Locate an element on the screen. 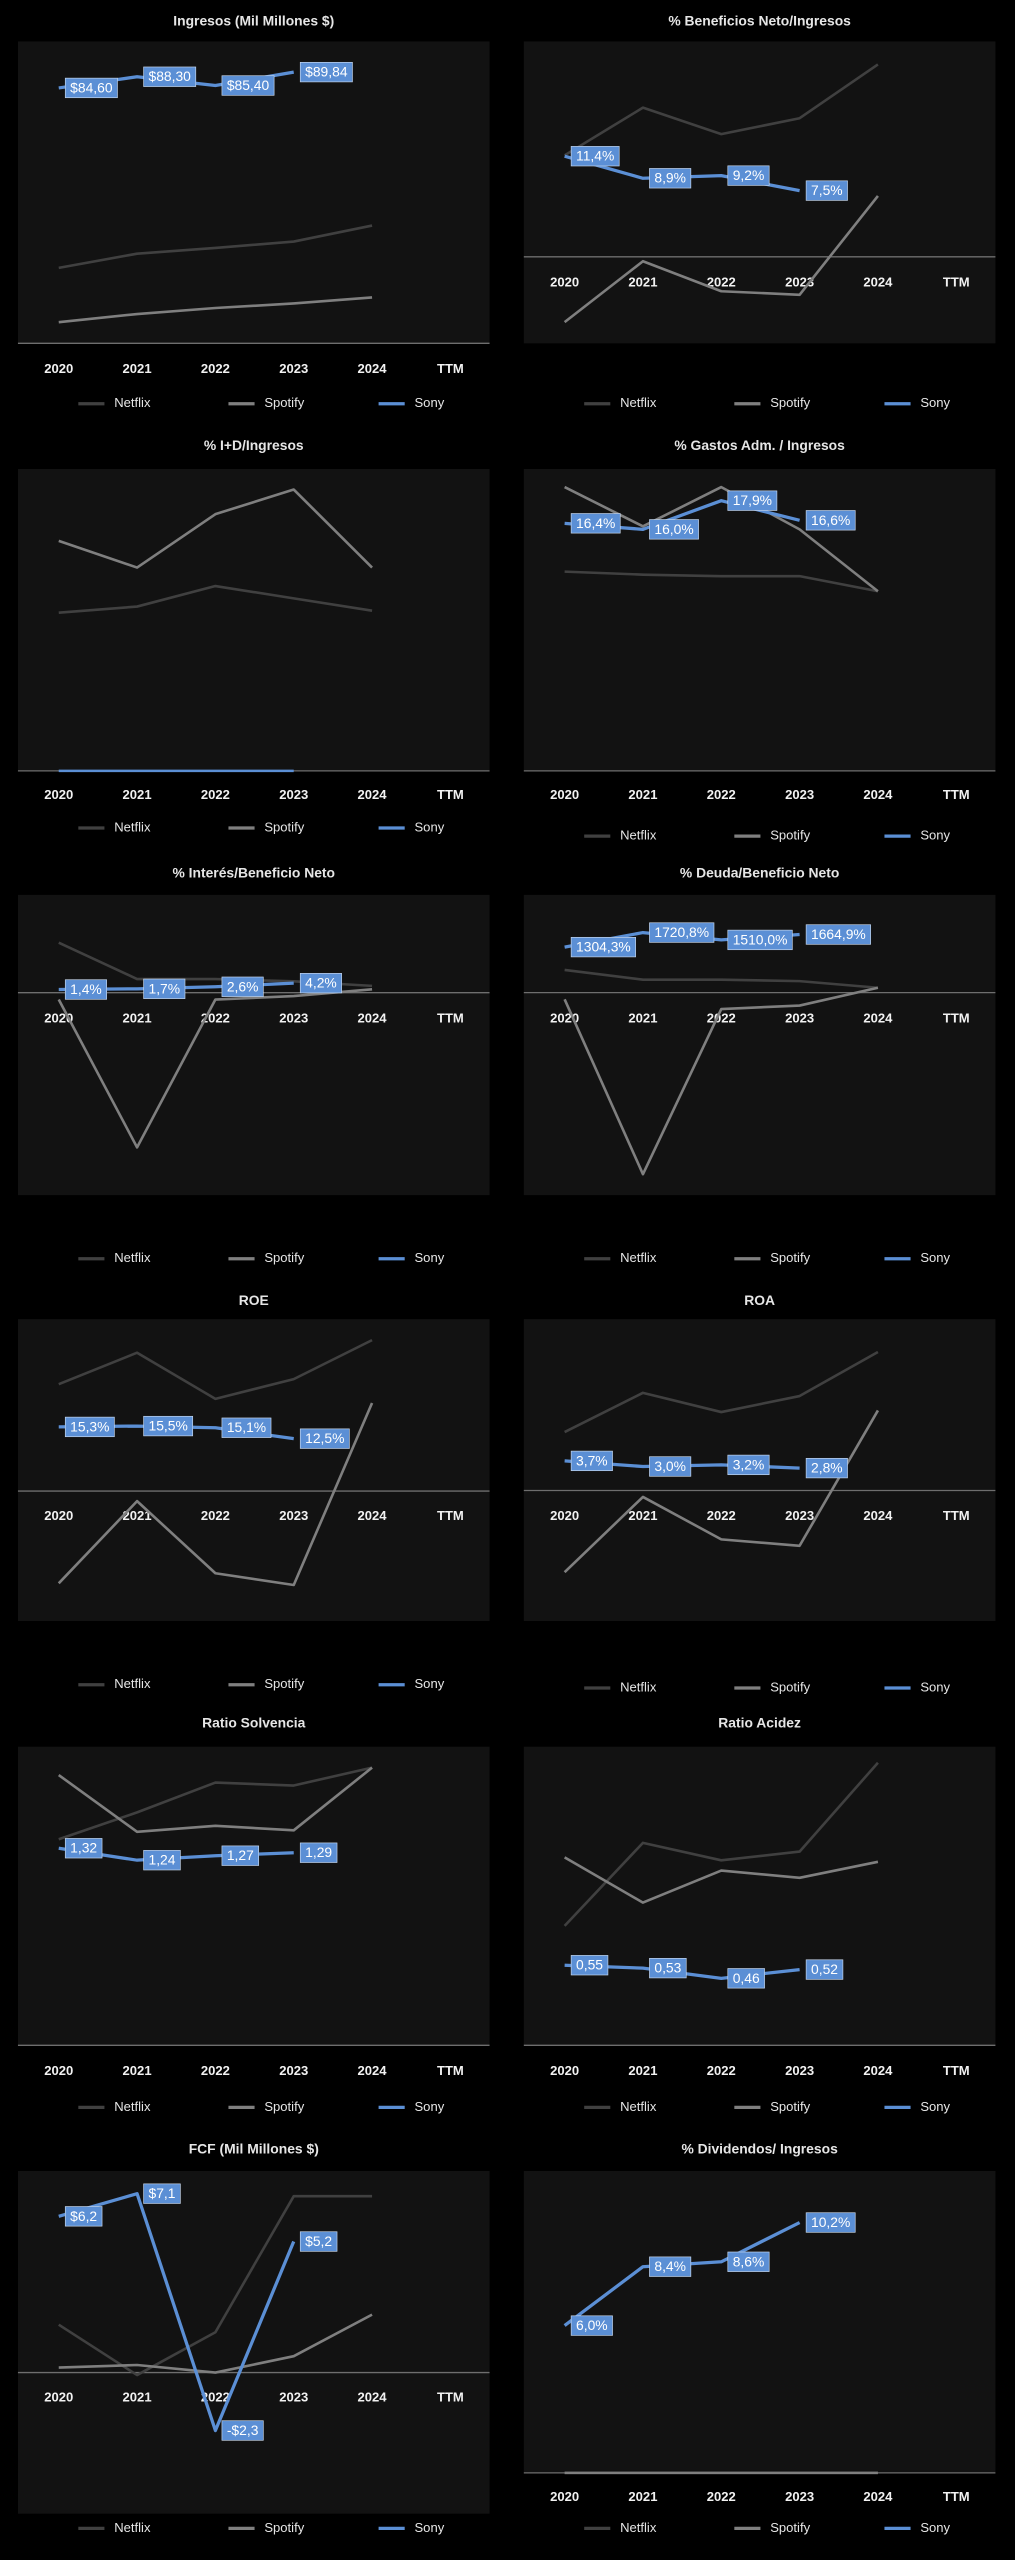 The height and width of the screenshot is (2560, 1015). data-label: 8,6% is located at coordinates (749, 2261).